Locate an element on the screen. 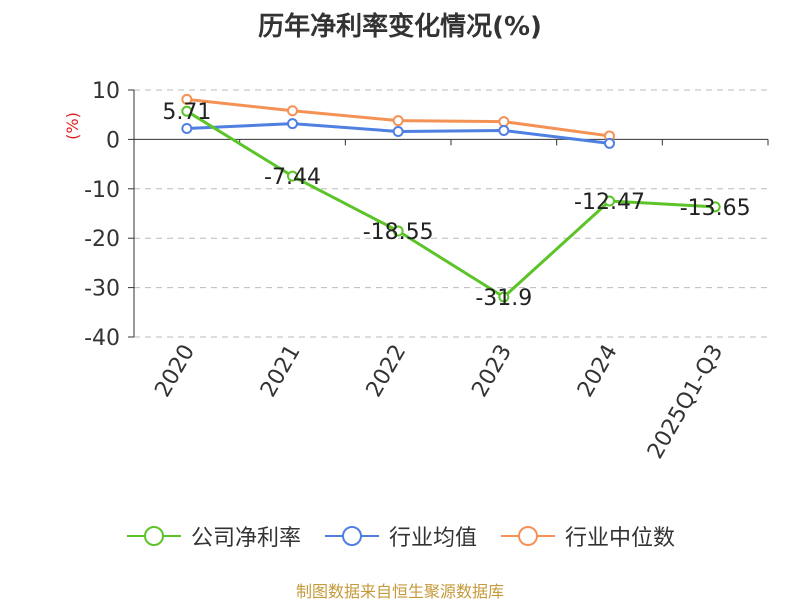 The height and width of the screenshot is (602, 800). source-note: 制图数据来自恒生聚源数据库 is located at coordinates (399, 591).